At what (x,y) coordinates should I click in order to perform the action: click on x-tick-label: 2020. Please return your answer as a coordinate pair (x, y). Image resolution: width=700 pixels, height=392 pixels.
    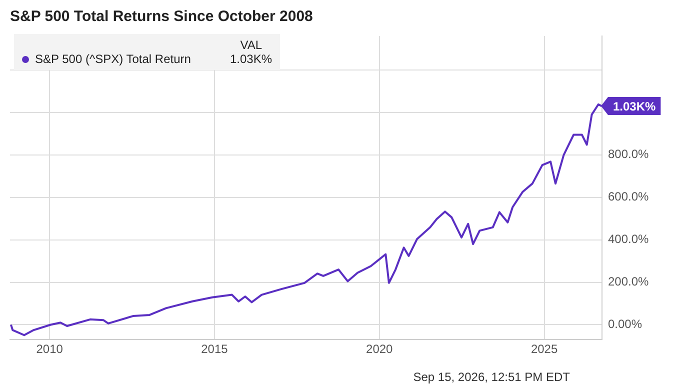
    Looking at the image, I should click on (380, 349).